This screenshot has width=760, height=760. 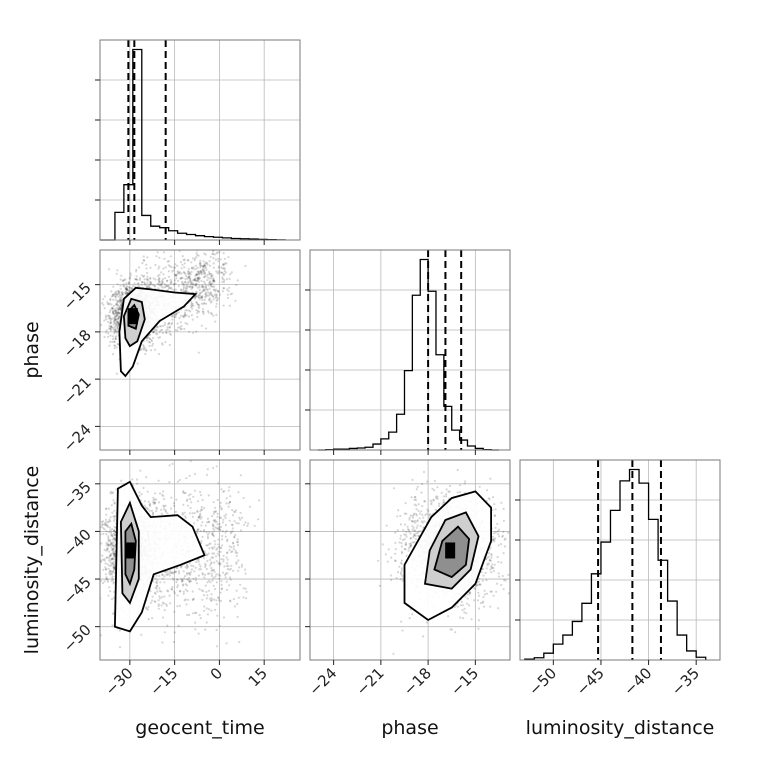 I want to click on scatter-geocent-time-vs-phase-panel: −24−21−18−15, so click(x=180, y=352).